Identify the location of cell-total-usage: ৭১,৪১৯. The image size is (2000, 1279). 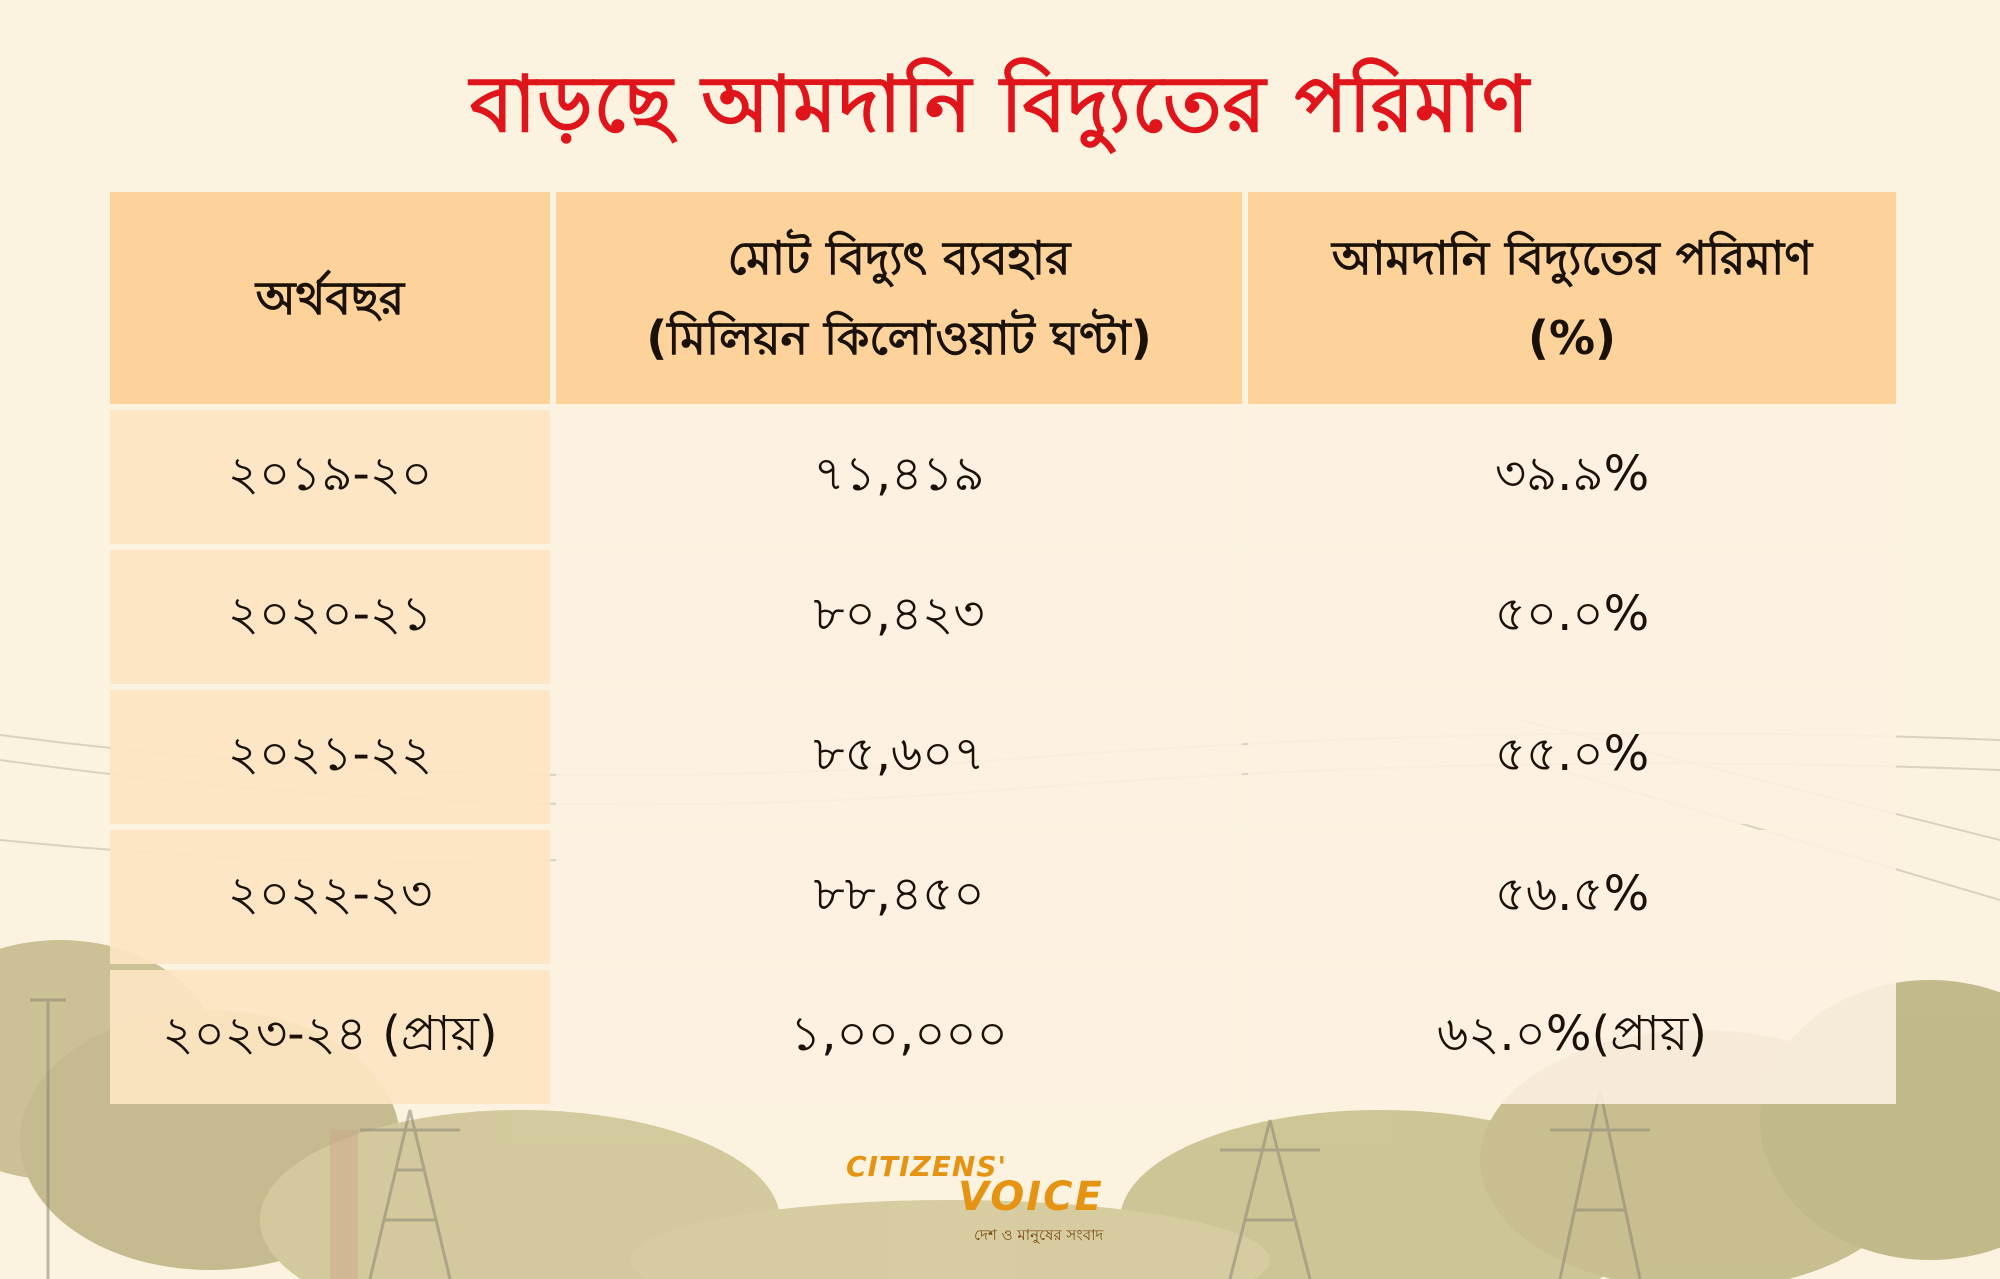
(899, 477).